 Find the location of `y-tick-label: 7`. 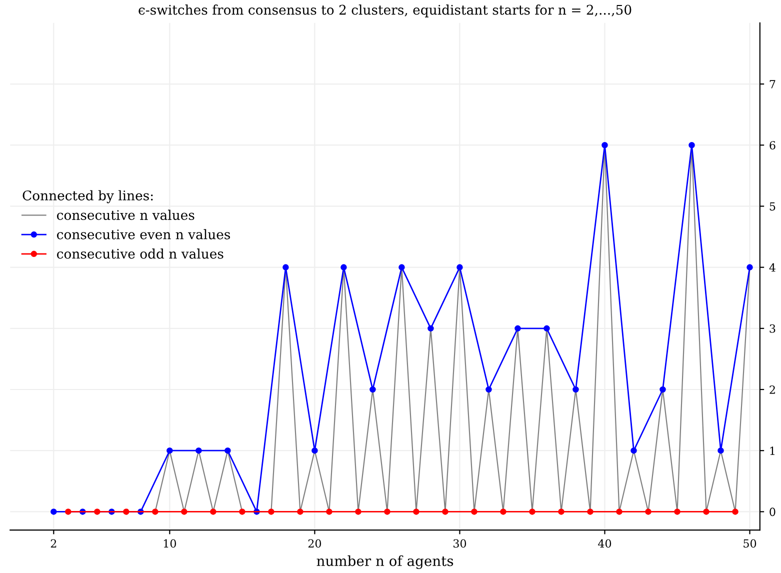

y-tick-label: 7 is located at coordinates (773, 84).